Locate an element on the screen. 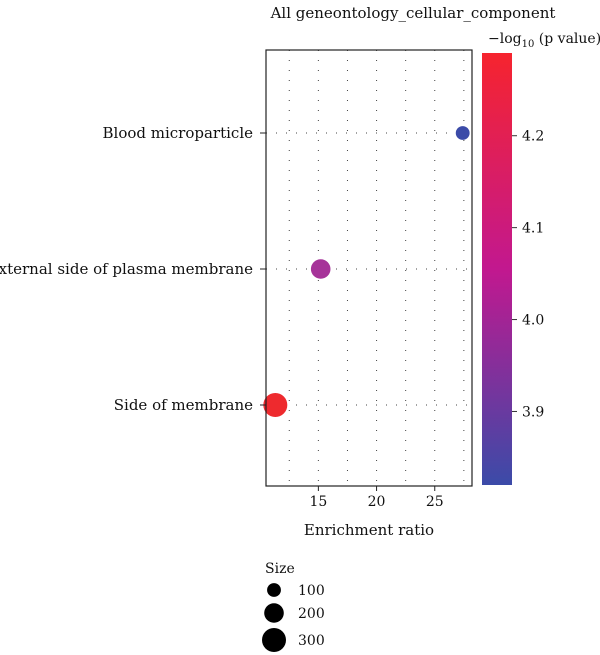  x-tick-label: 25 is located at coordinates (435, 502).